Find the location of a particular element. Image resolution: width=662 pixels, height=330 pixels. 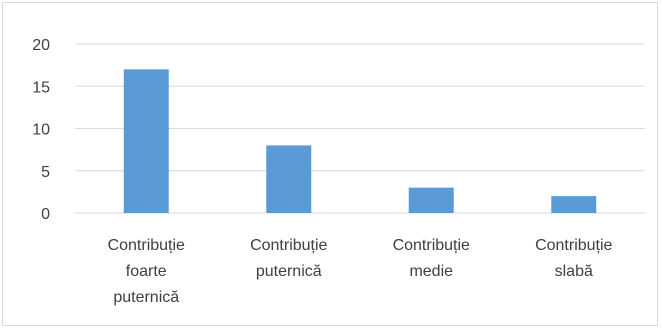

y-tick-label-20: 20 is located at coordinates (41, 45).